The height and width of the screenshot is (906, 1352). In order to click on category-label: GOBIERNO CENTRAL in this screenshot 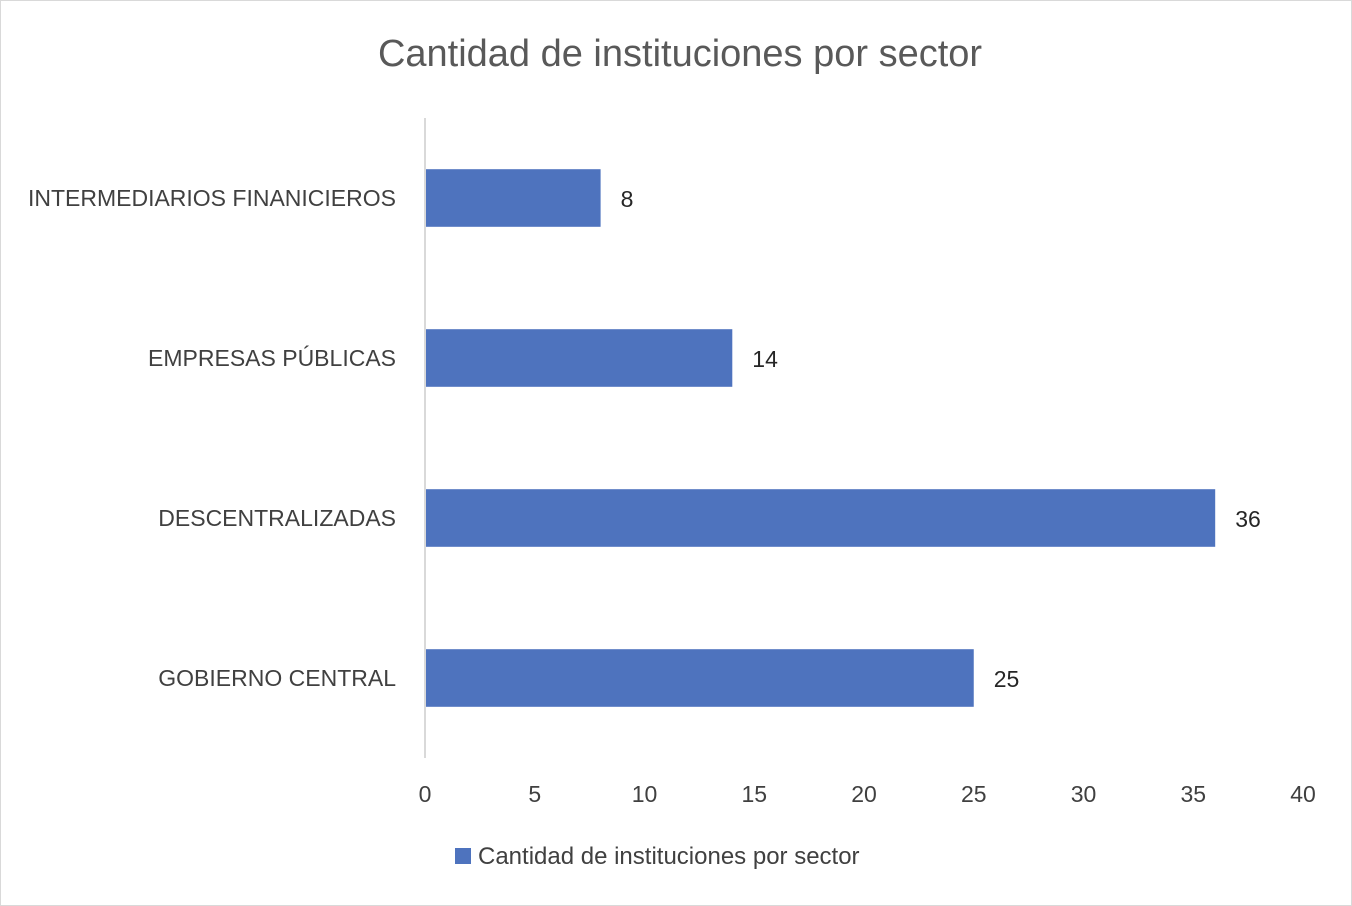, I will do `click(277, 678)`.